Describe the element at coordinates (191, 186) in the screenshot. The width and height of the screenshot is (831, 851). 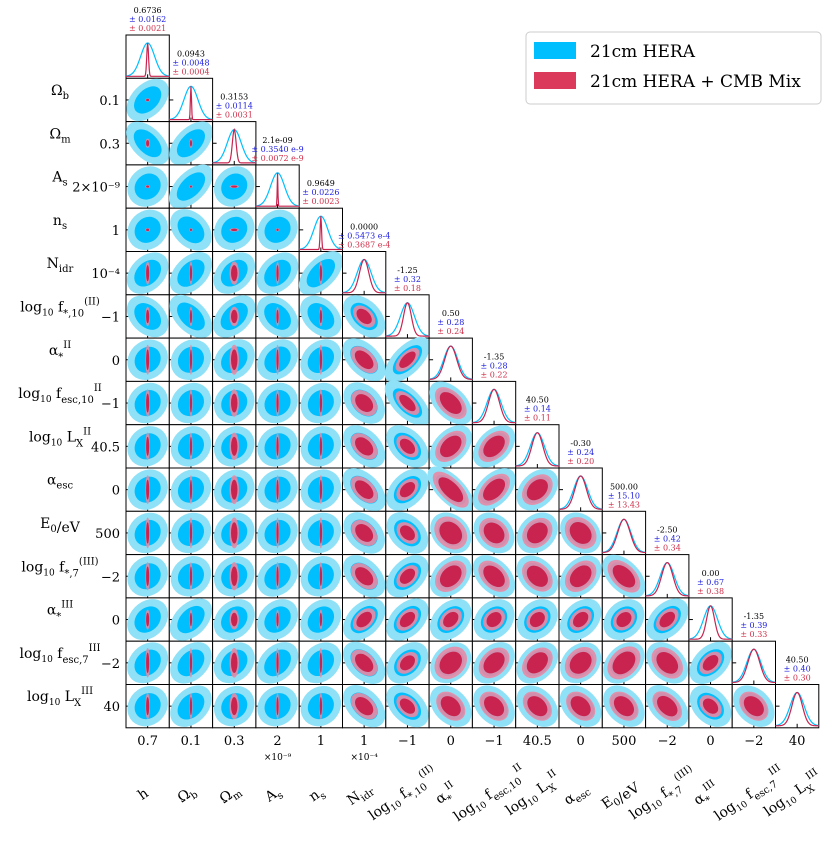
I see `panel-A_s-vs-Omega_b` at that location.